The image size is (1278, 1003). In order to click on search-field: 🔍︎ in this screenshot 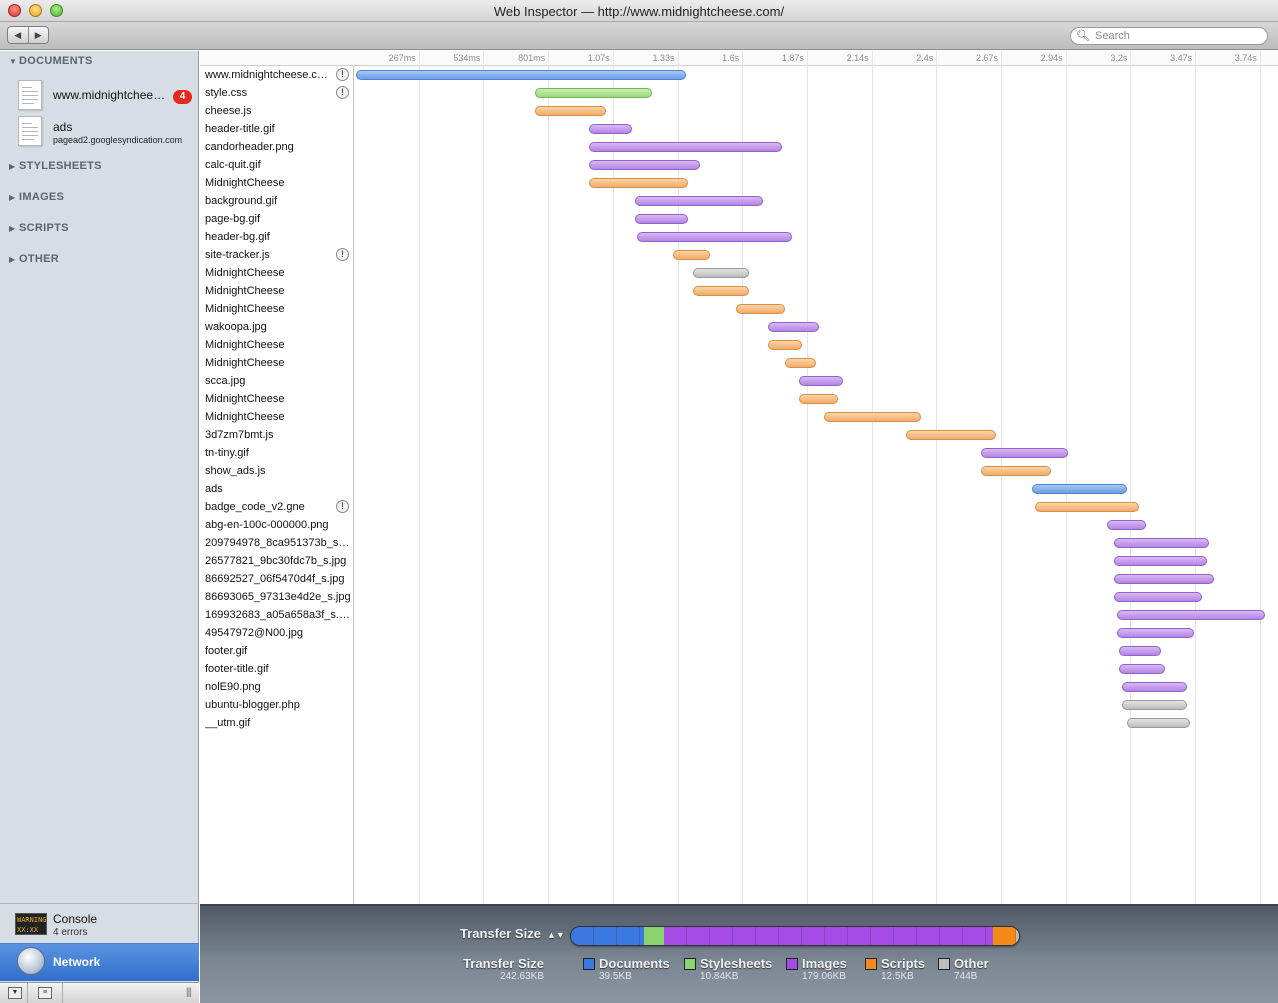, I will do `click(1169, 36)`.